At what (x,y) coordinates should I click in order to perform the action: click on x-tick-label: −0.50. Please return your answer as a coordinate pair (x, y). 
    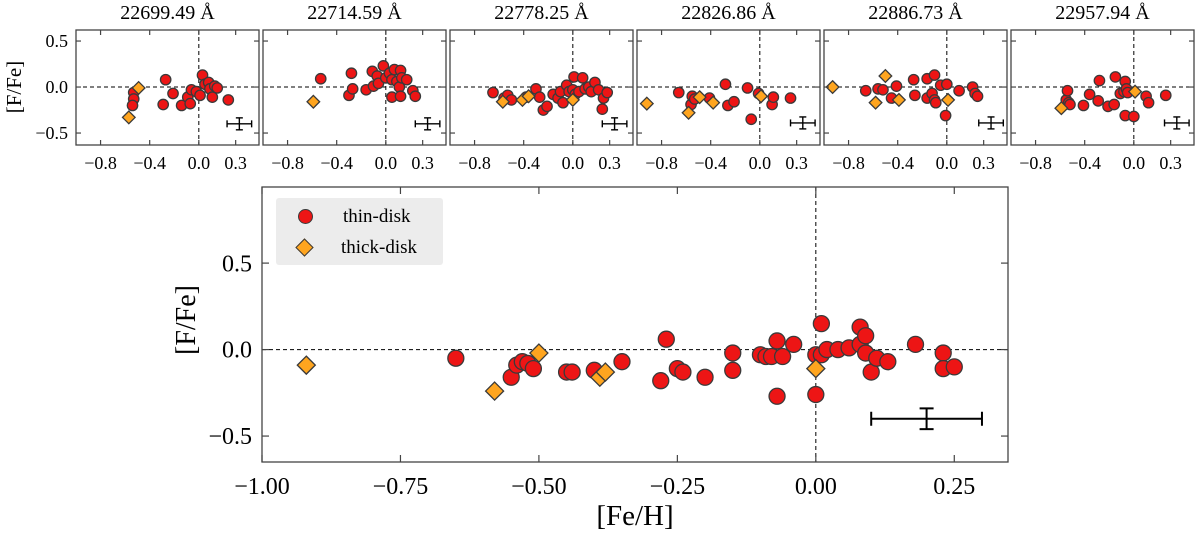
    Looking at the image, I should click on (539, 487).